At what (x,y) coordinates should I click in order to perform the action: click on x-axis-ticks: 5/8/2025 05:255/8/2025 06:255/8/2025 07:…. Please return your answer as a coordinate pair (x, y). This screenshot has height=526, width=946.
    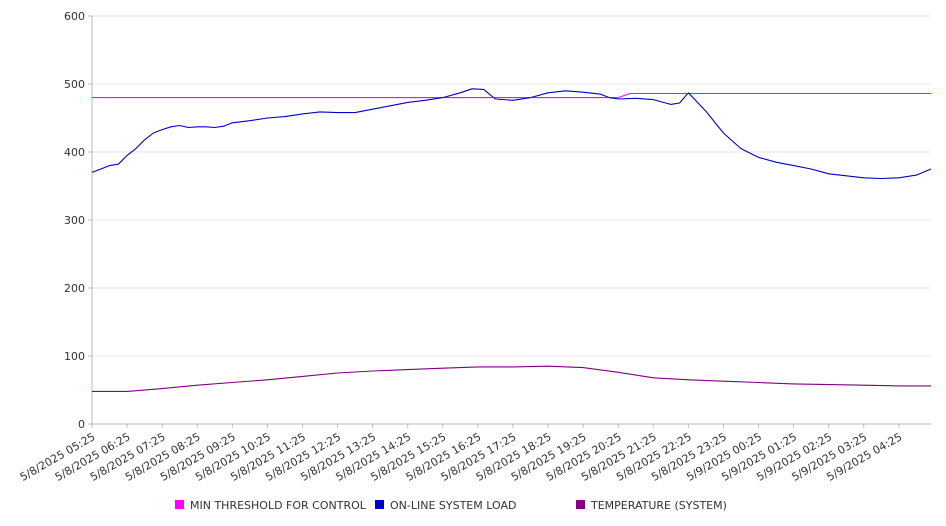
    Looking at the image, I should click on (461, 454).